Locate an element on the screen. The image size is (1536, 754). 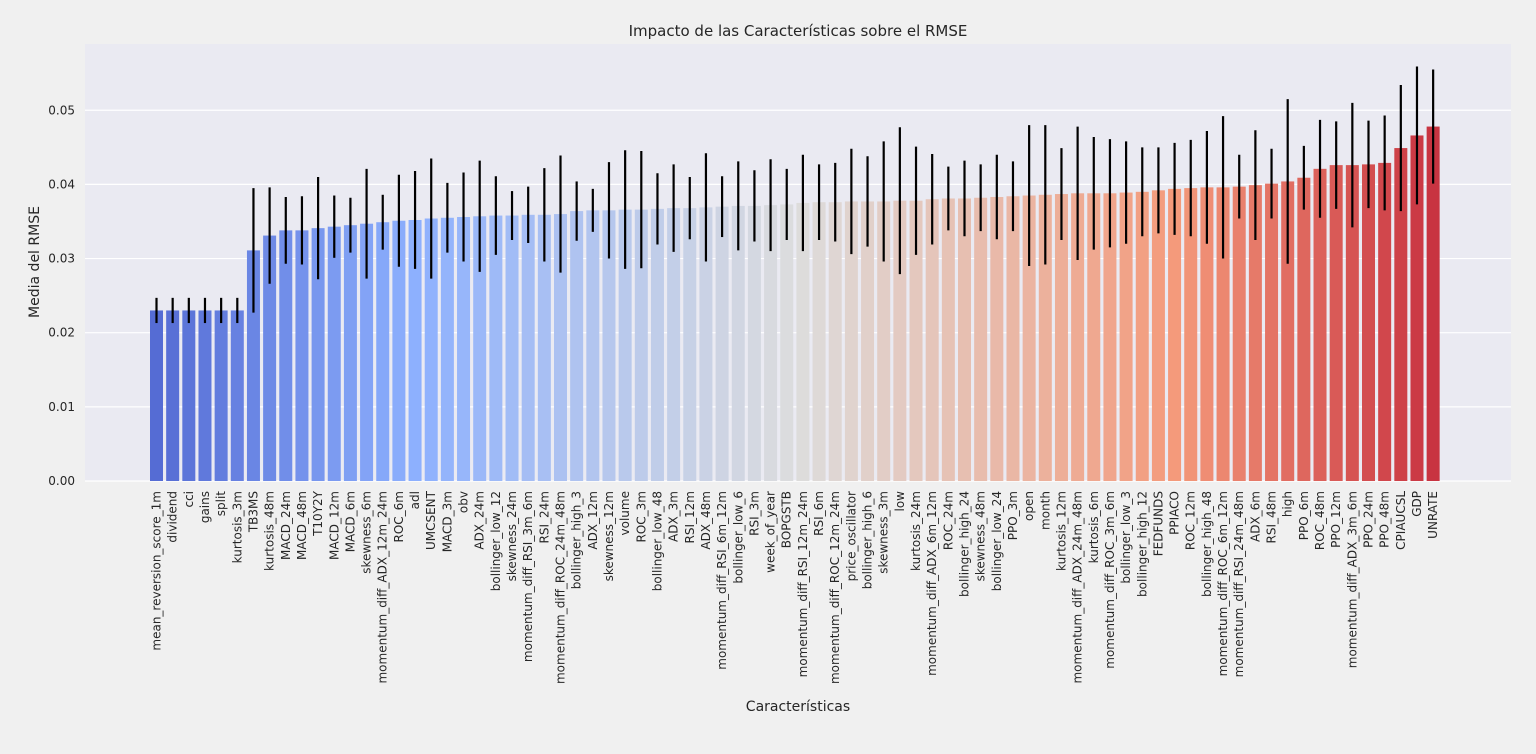
x-tick-label: MACD_6m is located at coordinates (350, 521).